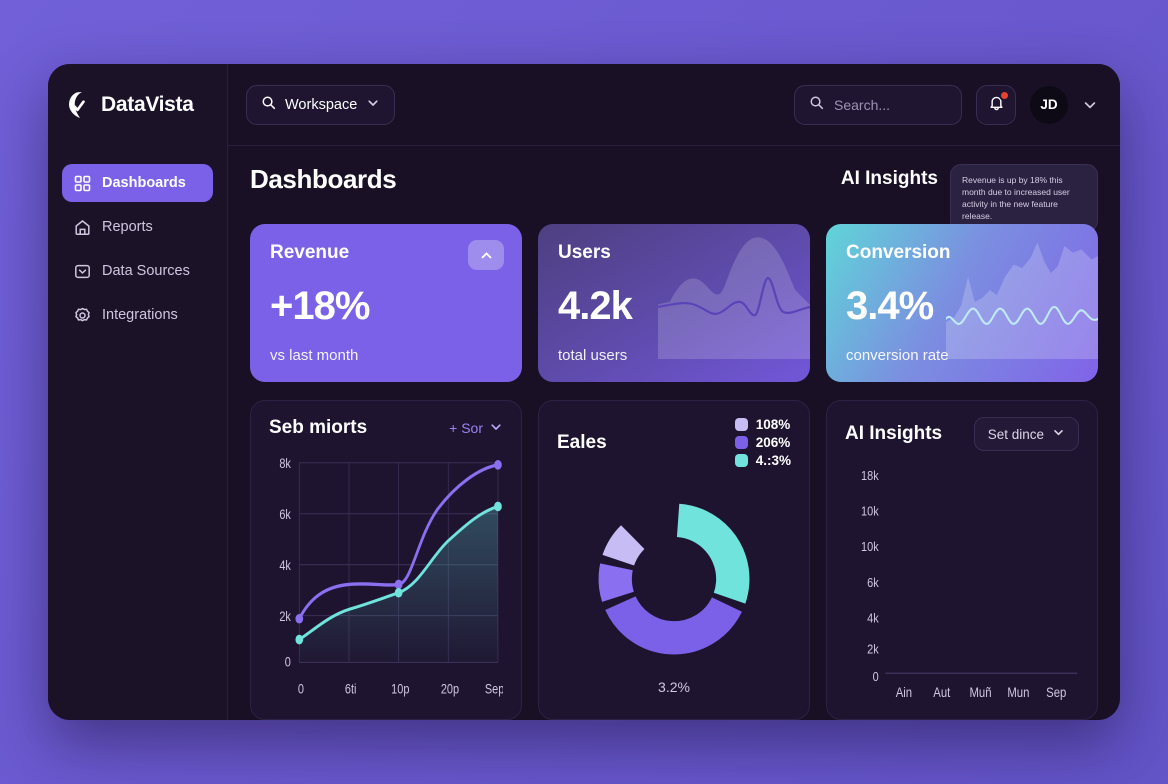 This screenshot has height=784, width=1168. I want to click on bars, so click(980, 572).